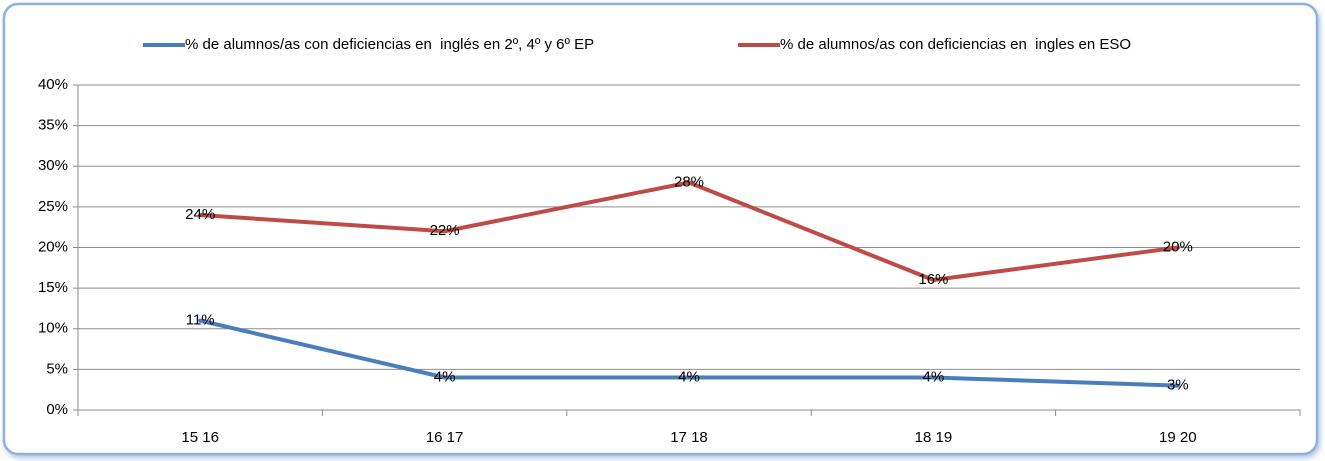 The height and width of the screenshot is (461, 1325). I want to click on y-tick-label: 10%, so click(53, 328).